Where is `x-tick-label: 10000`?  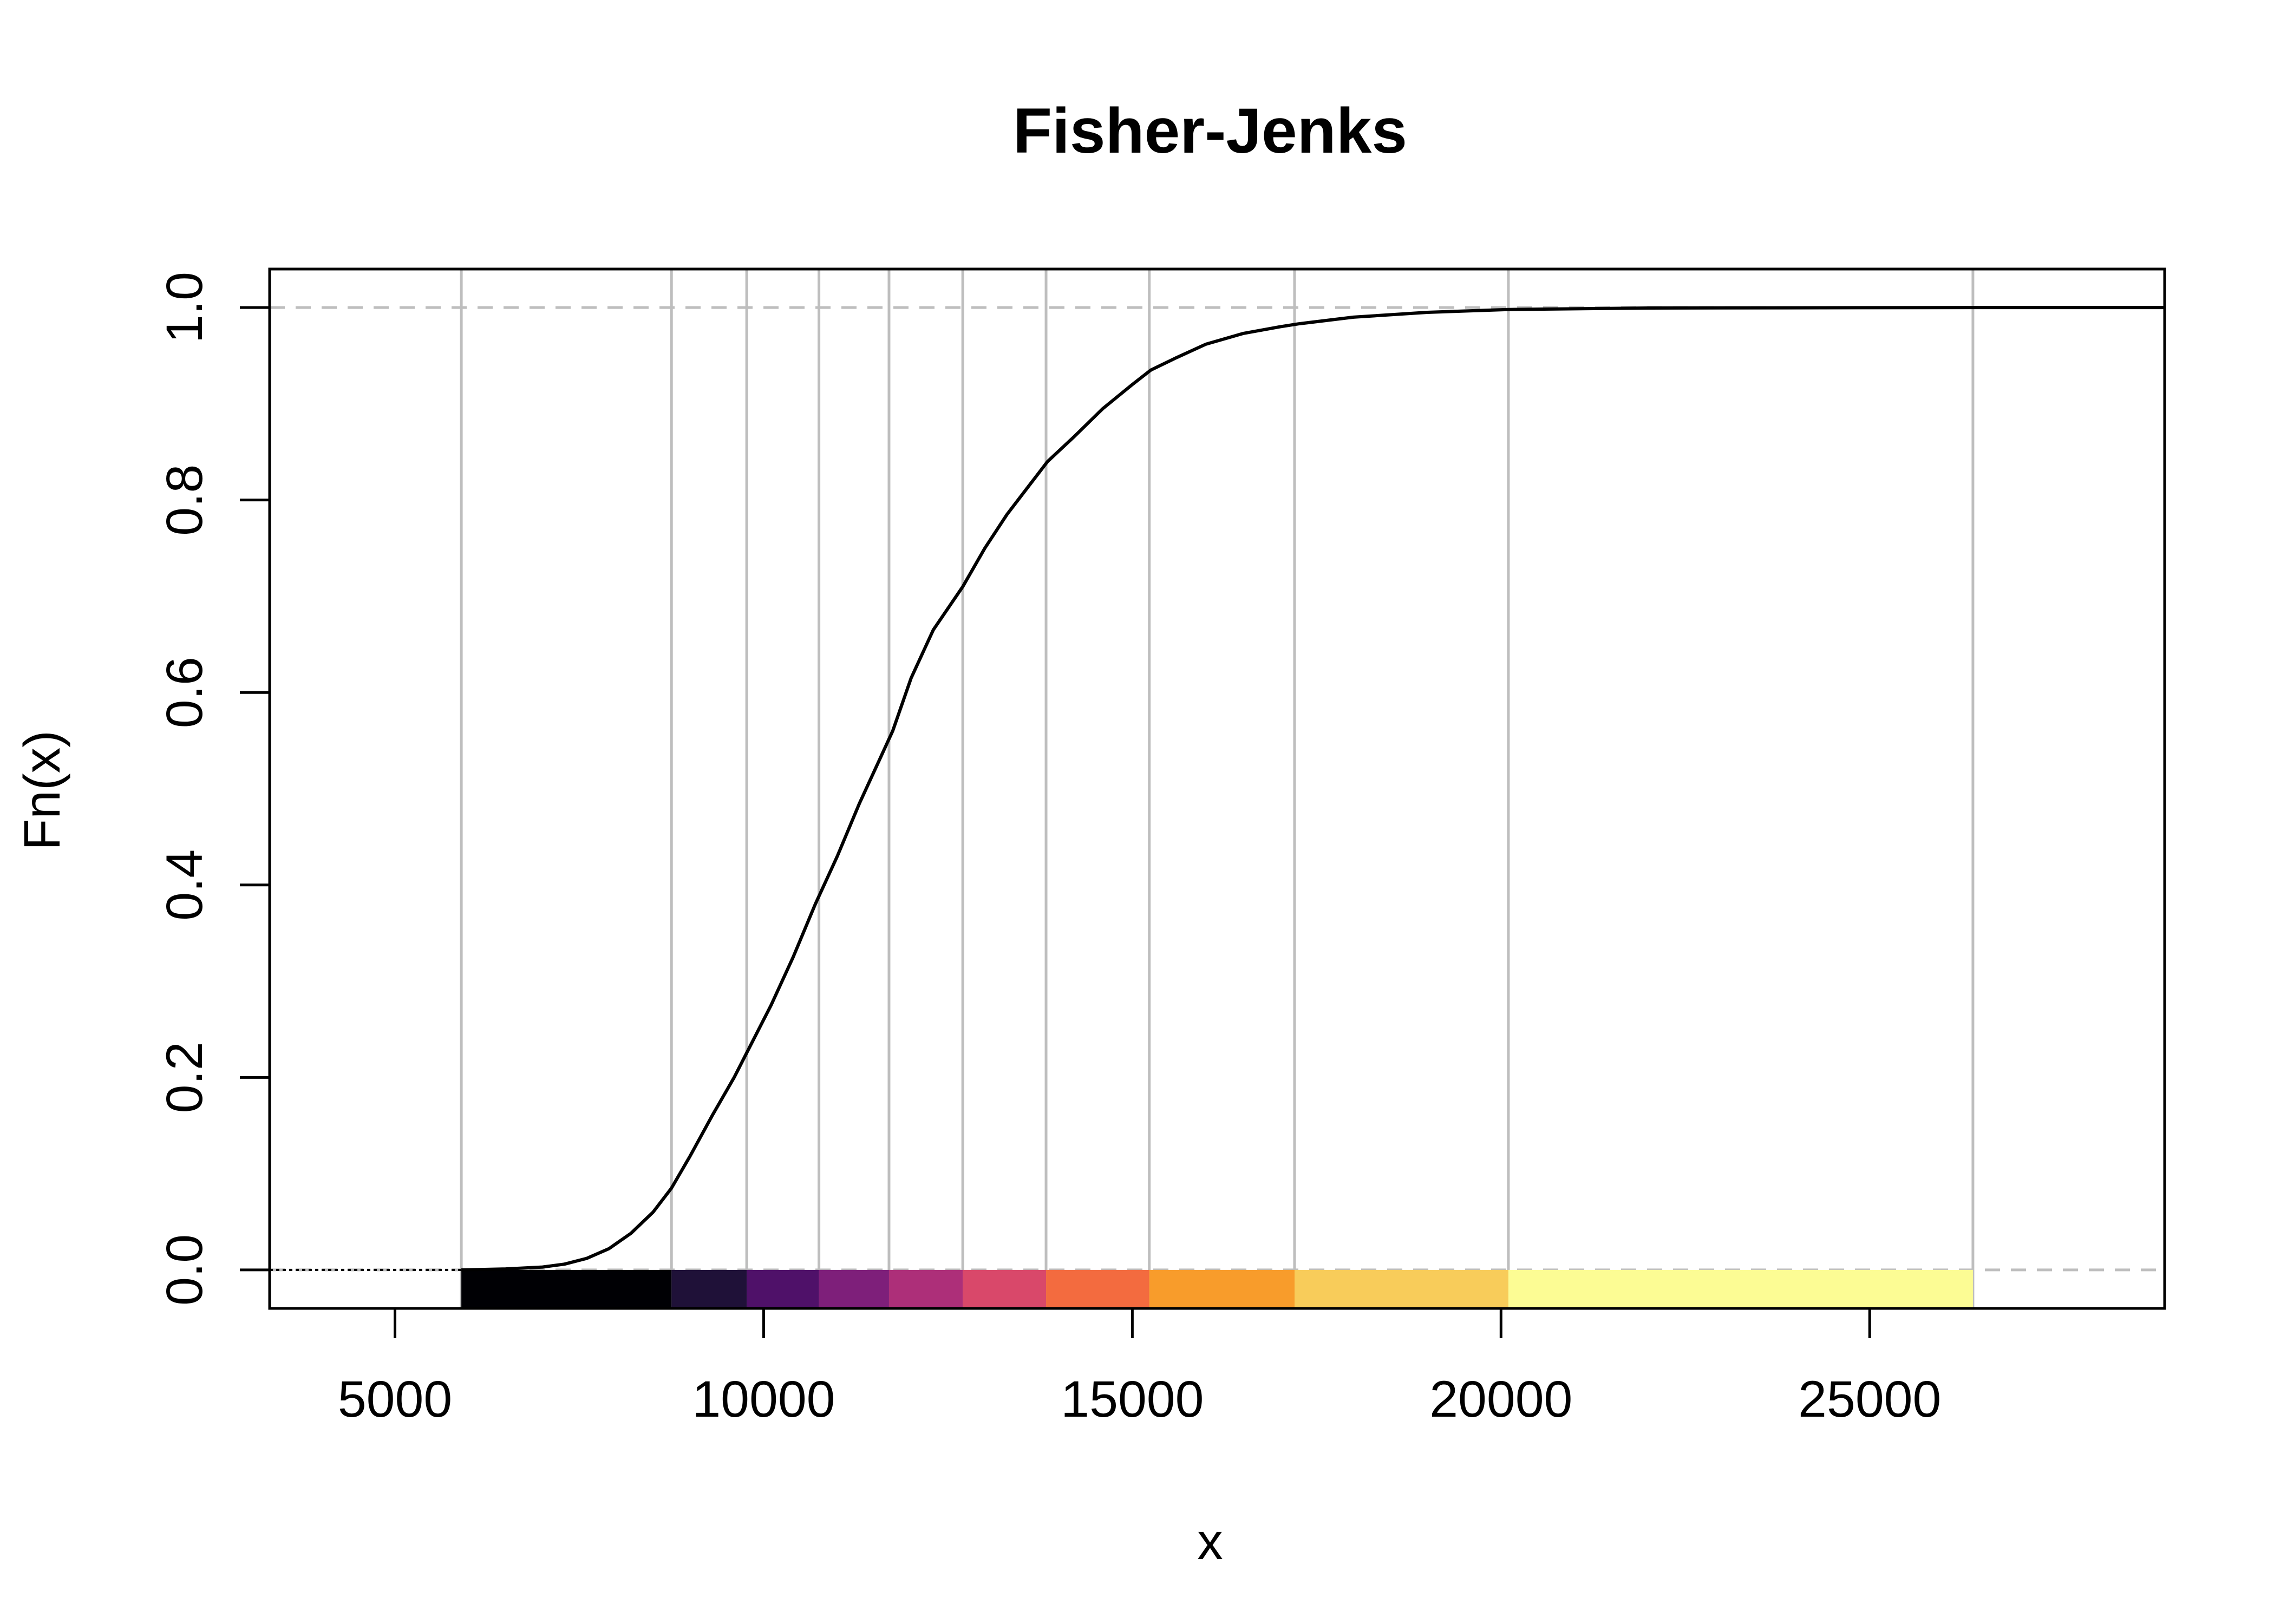 x-tick-label: 10000 is located at coordinates (764, 1399).